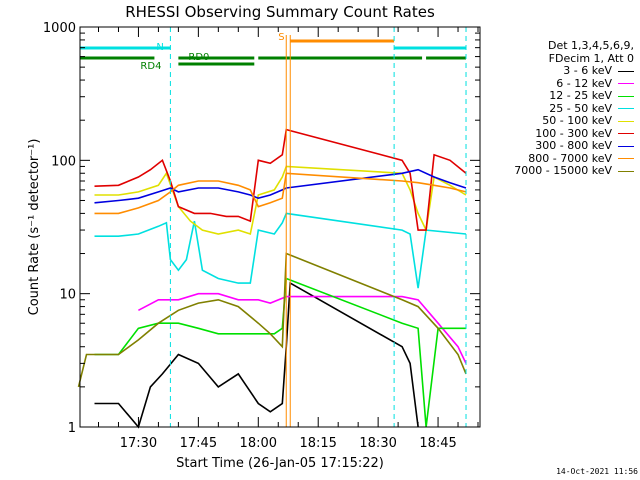 The image size is (640, 480). Describe the element at coordinates (198, 57) in the screenshot. I see `flag-label: RD0` at that location.